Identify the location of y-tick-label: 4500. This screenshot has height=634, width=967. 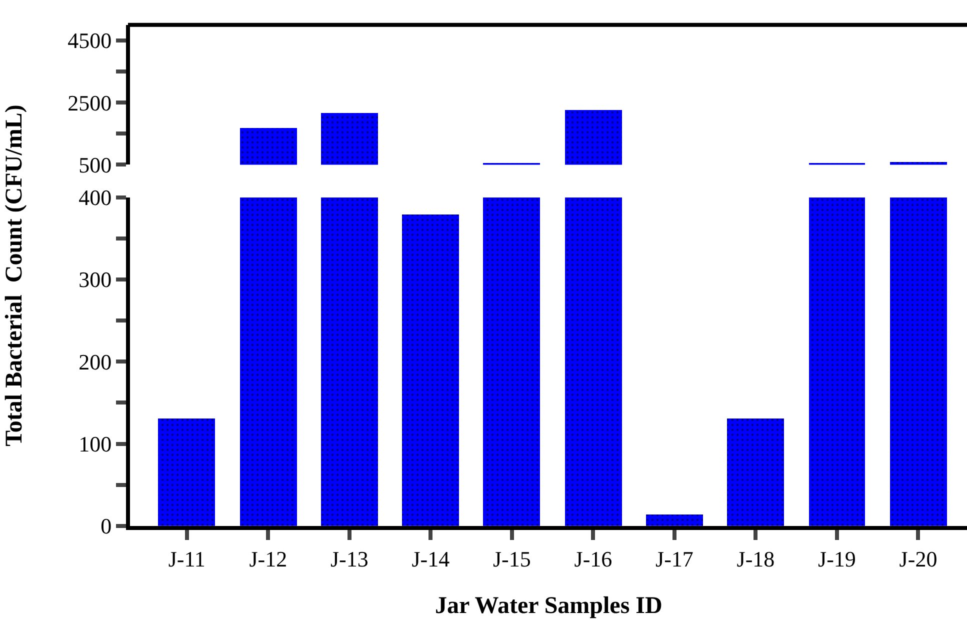
(90, 41).